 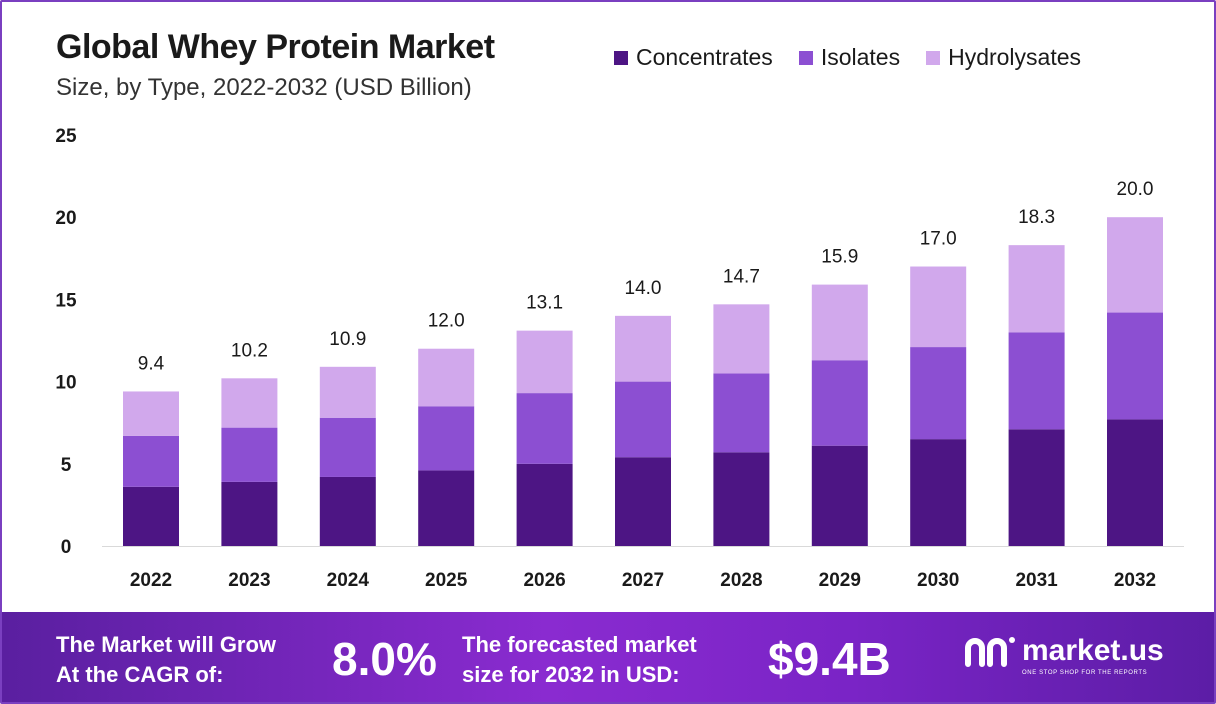 I want to click on bar-total-label: 15.9, so click(x=839, y=257).